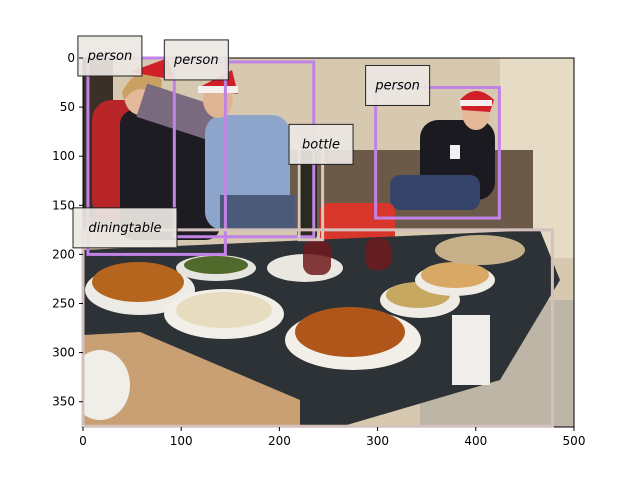 The width and height of the screenshot is (640, 480). Describe the element at coordinates (63, 205) in the screenshot. I see `y-tick-label: 150` at that location.